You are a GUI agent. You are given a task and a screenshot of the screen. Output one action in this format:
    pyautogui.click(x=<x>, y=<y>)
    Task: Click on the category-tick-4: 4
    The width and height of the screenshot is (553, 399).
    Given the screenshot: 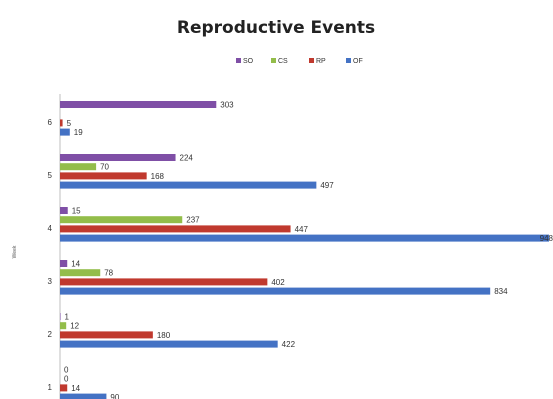 What is the action you would take?
    pyautogui.click(x=50, y=228)
    